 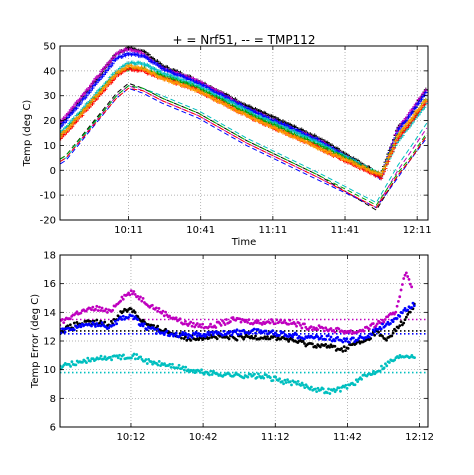 I want to click on tick-label-y: 6, so click(x=53, y=428).